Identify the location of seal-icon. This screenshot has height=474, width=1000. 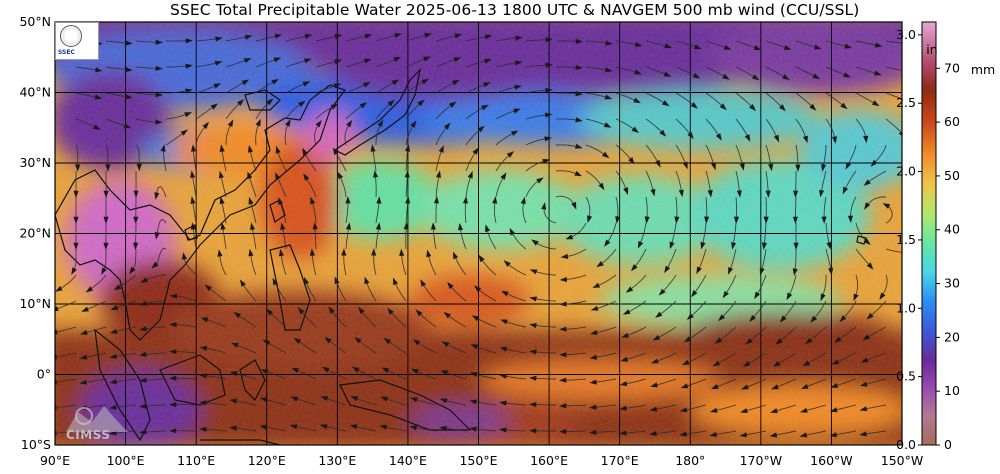
(71, 36).